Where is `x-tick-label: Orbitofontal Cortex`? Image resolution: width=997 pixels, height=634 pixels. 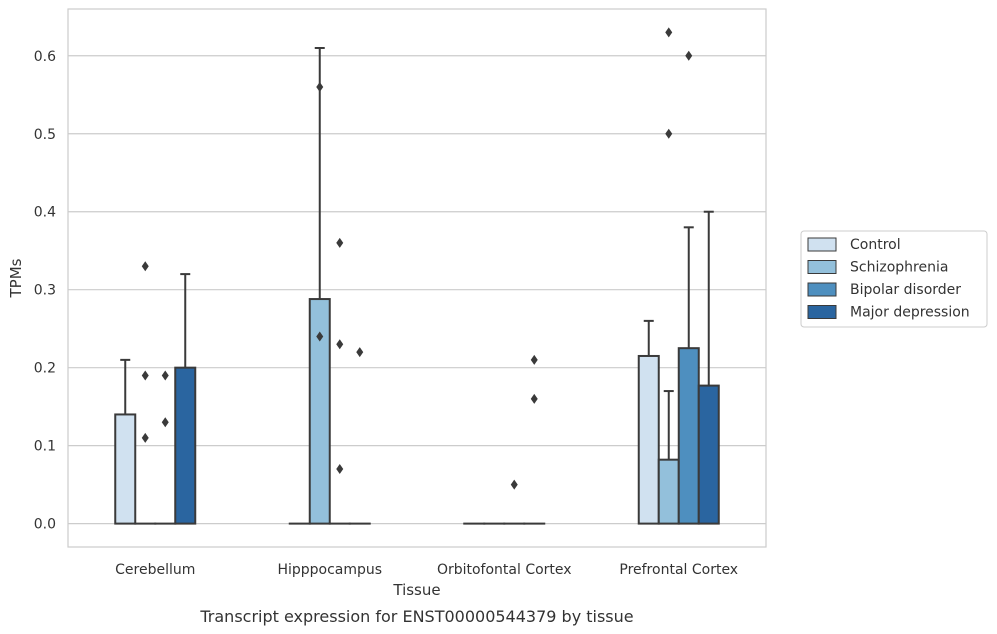
x-tick-label: Orbitofontal Cortex is located at coordinates (504, 570).